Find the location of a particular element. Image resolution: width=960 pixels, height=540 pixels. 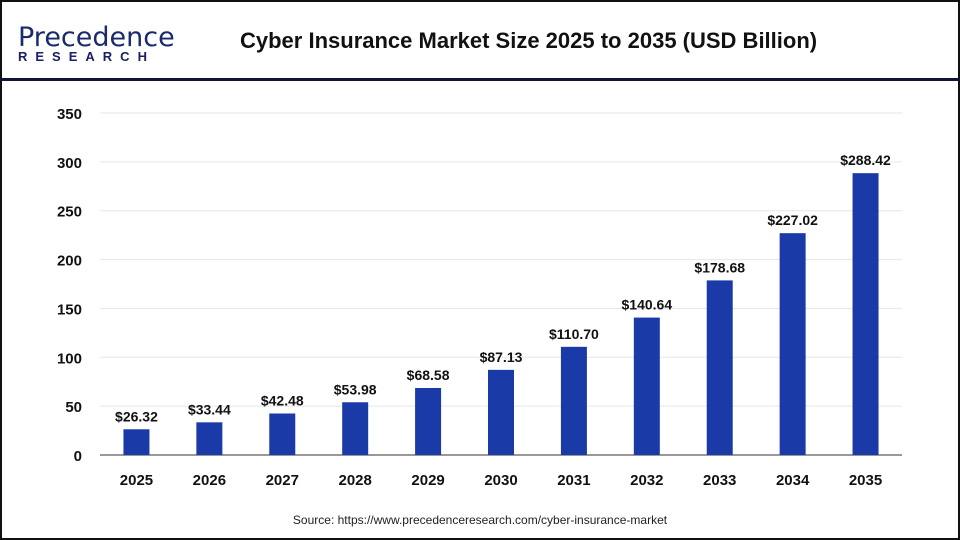

x-tick-label: 2030 is located at coordinates (500, 480).